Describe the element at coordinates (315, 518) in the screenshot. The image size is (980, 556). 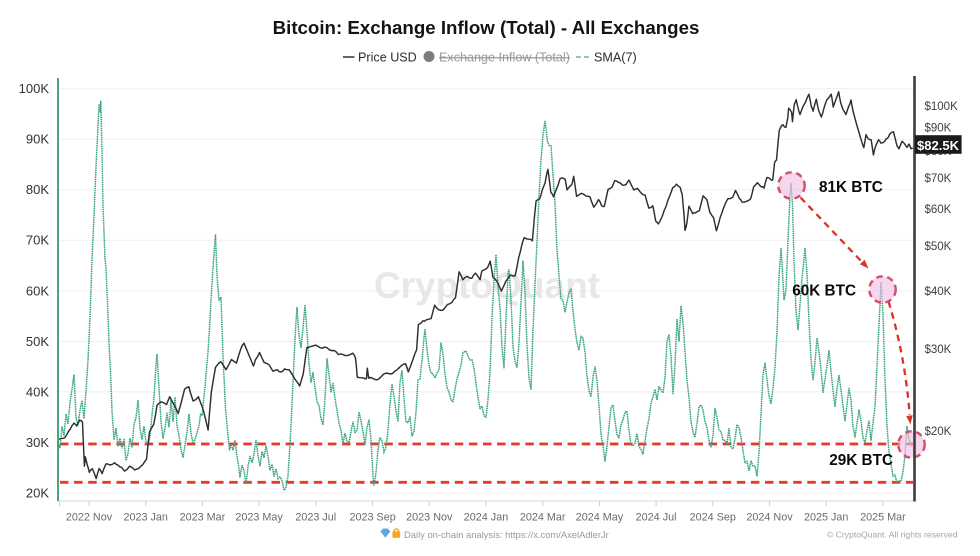
I see `svg-text: 2023 Jul` at that location.